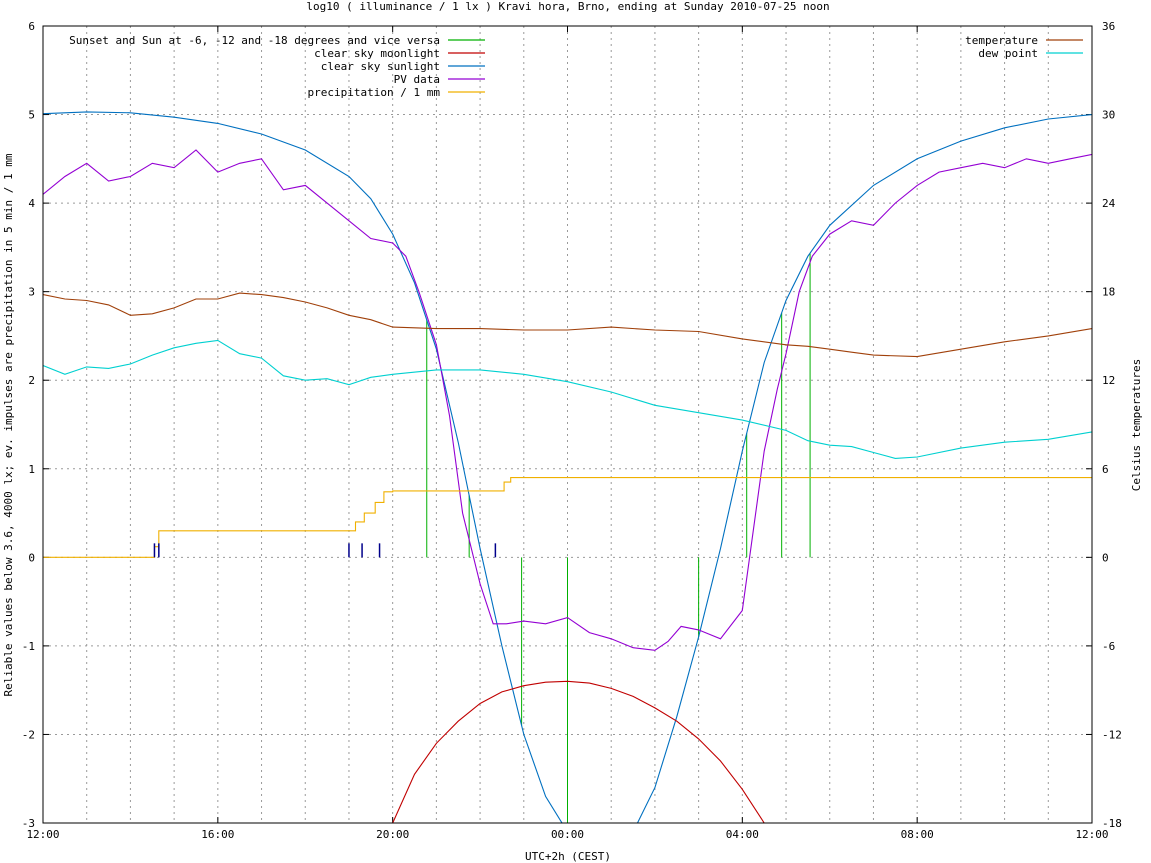  Describe the element at coordinates (1108, 115) in the screenshot. I see `y2-tick-label: 30` at that location.